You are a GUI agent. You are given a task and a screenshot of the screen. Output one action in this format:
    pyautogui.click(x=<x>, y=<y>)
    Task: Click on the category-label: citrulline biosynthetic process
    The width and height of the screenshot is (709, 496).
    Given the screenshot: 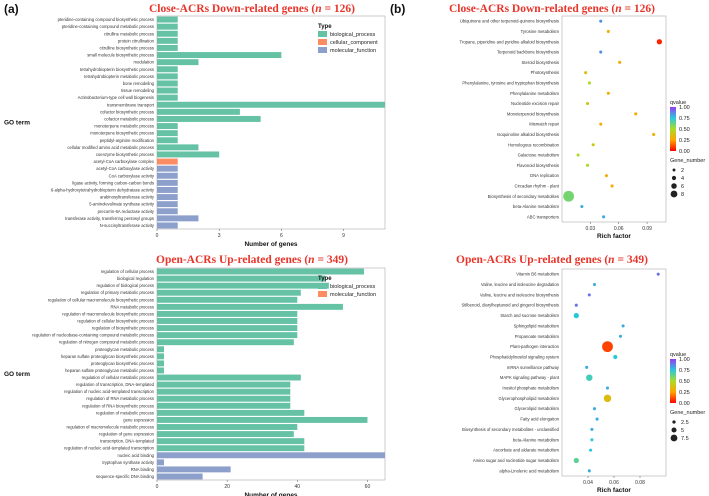 What is the action you would take?
    pyautogui.click(x=127, y=47)
    